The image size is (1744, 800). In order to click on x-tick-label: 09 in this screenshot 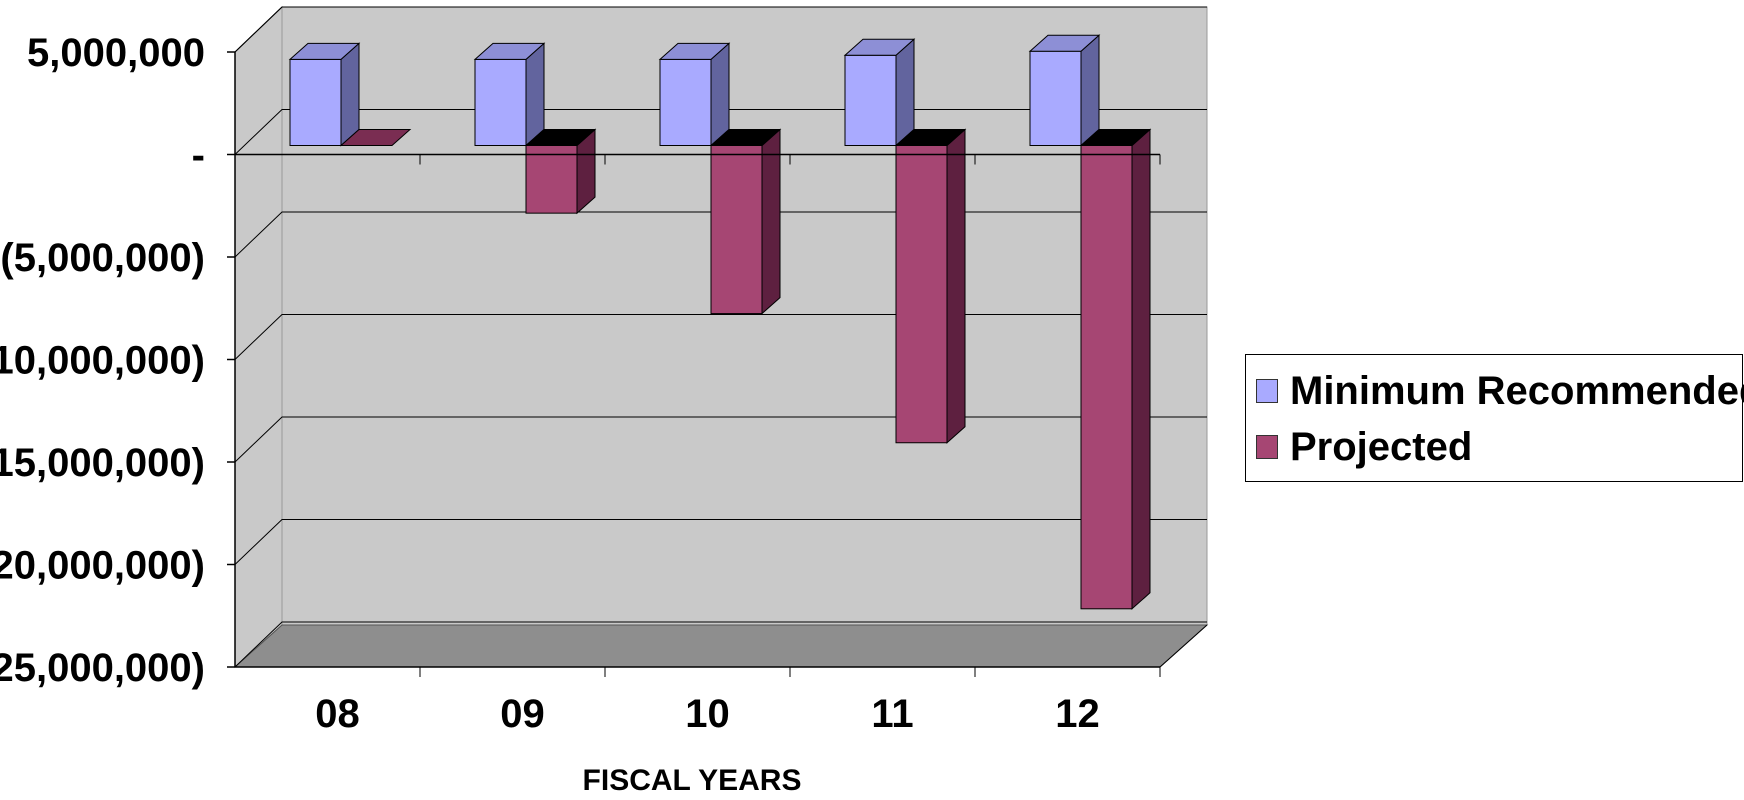, I will do `click(522, 714)`.